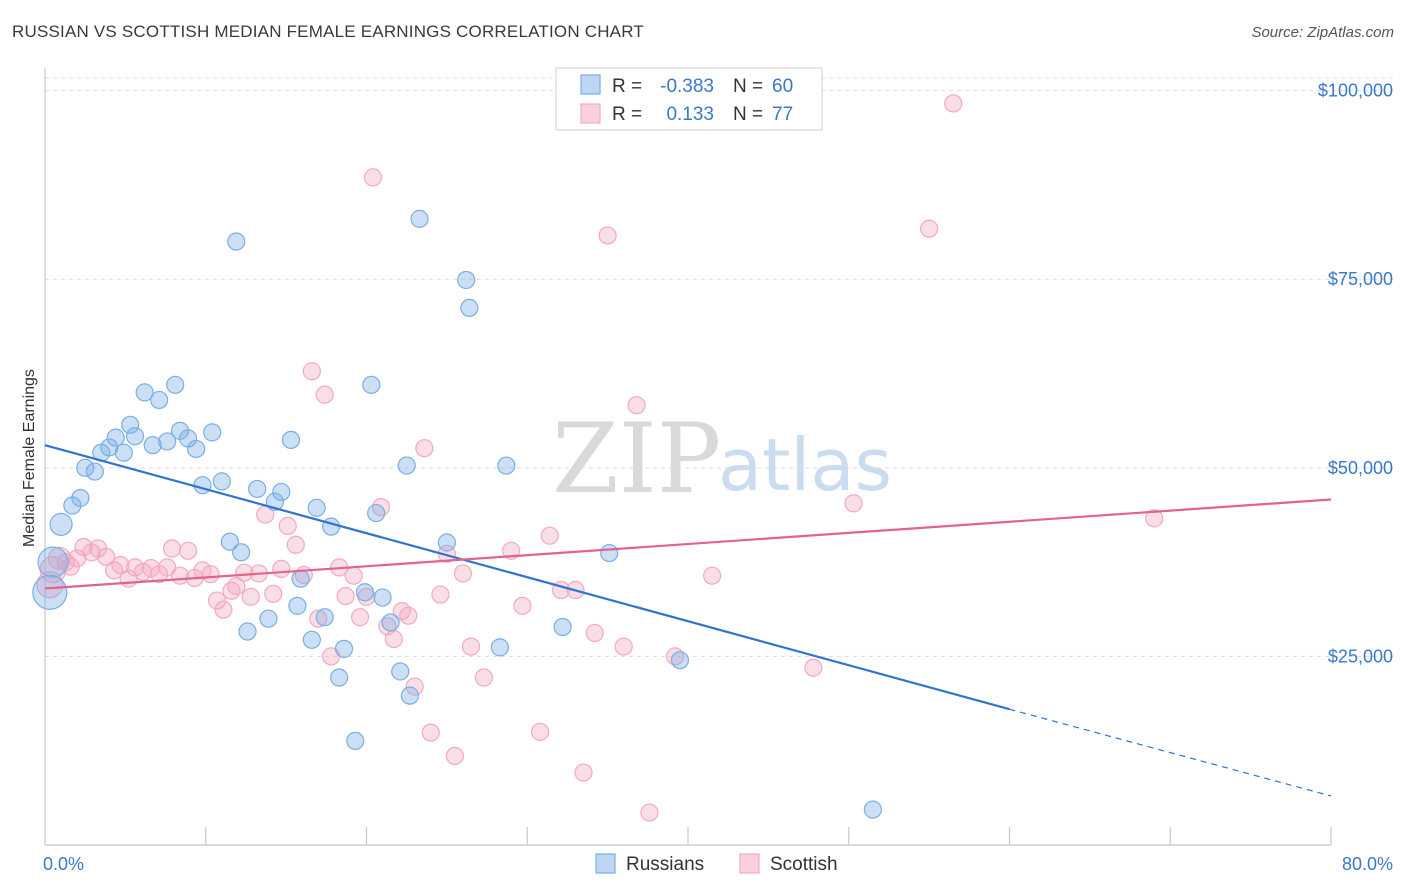  I want to click on watermark: ZIP atlas, so click(722, 459).